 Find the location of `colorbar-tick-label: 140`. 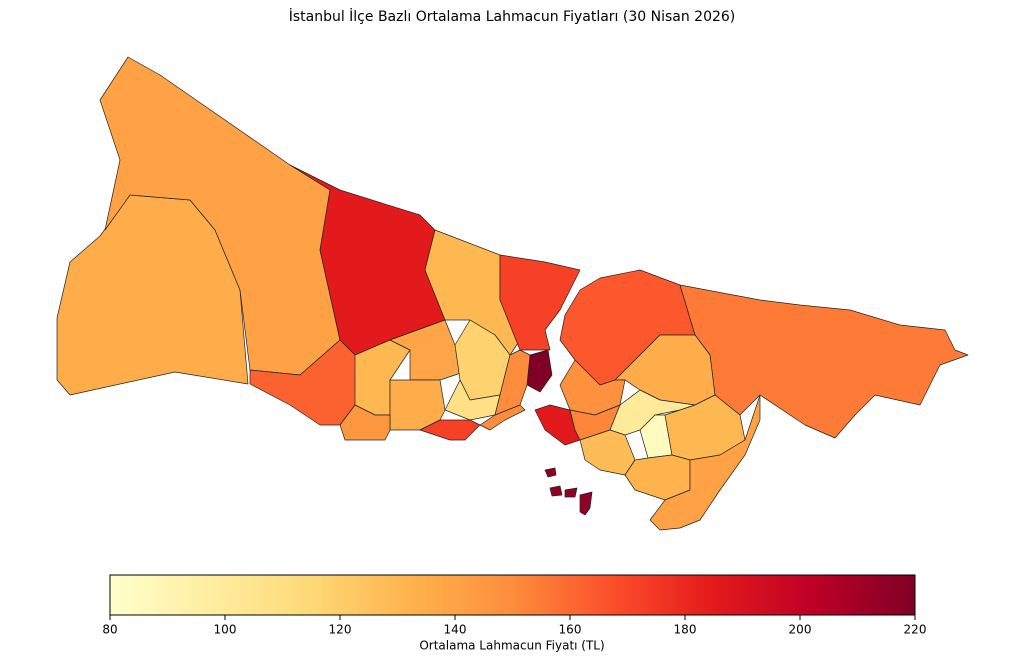

colorbar-tick-label: 140 is located at coordinates (455, 630).